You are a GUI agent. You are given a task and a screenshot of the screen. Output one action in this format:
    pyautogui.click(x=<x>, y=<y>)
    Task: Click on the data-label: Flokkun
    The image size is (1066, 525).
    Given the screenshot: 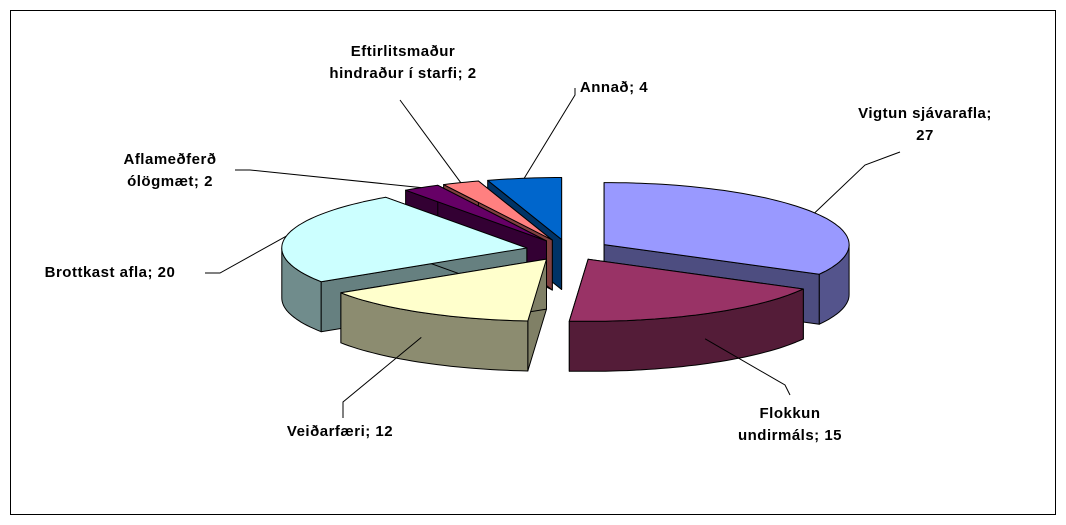 What is the action you would take?
    pyautogui.click(x=789, y=413)
    